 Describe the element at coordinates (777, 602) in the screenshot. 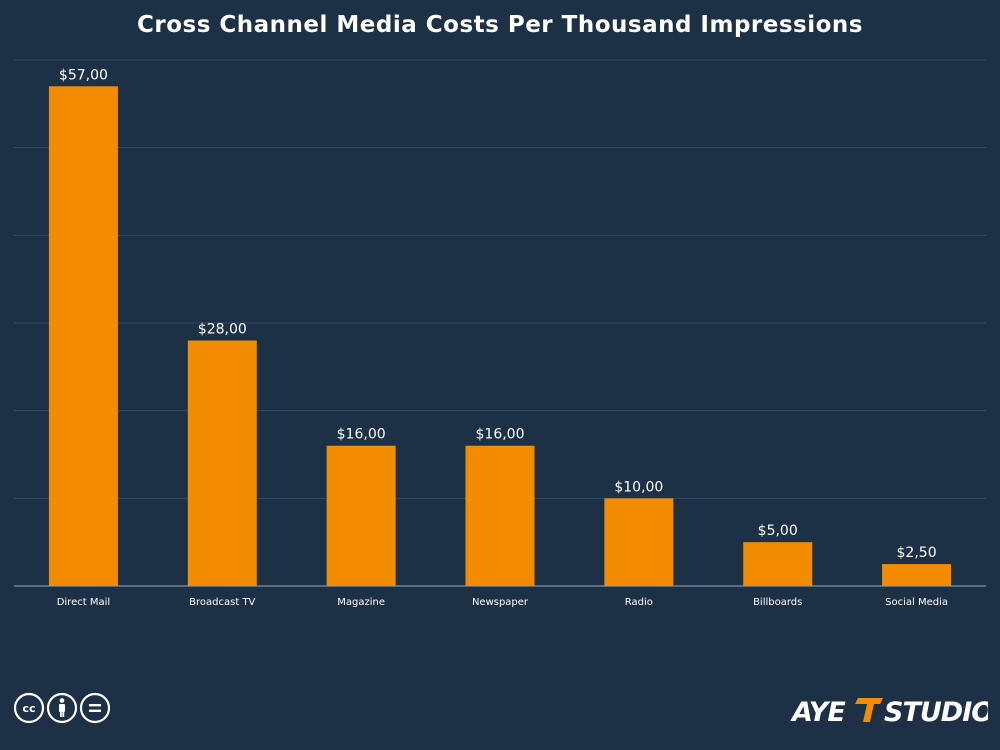

I see `category-label: Billboards` at that location.